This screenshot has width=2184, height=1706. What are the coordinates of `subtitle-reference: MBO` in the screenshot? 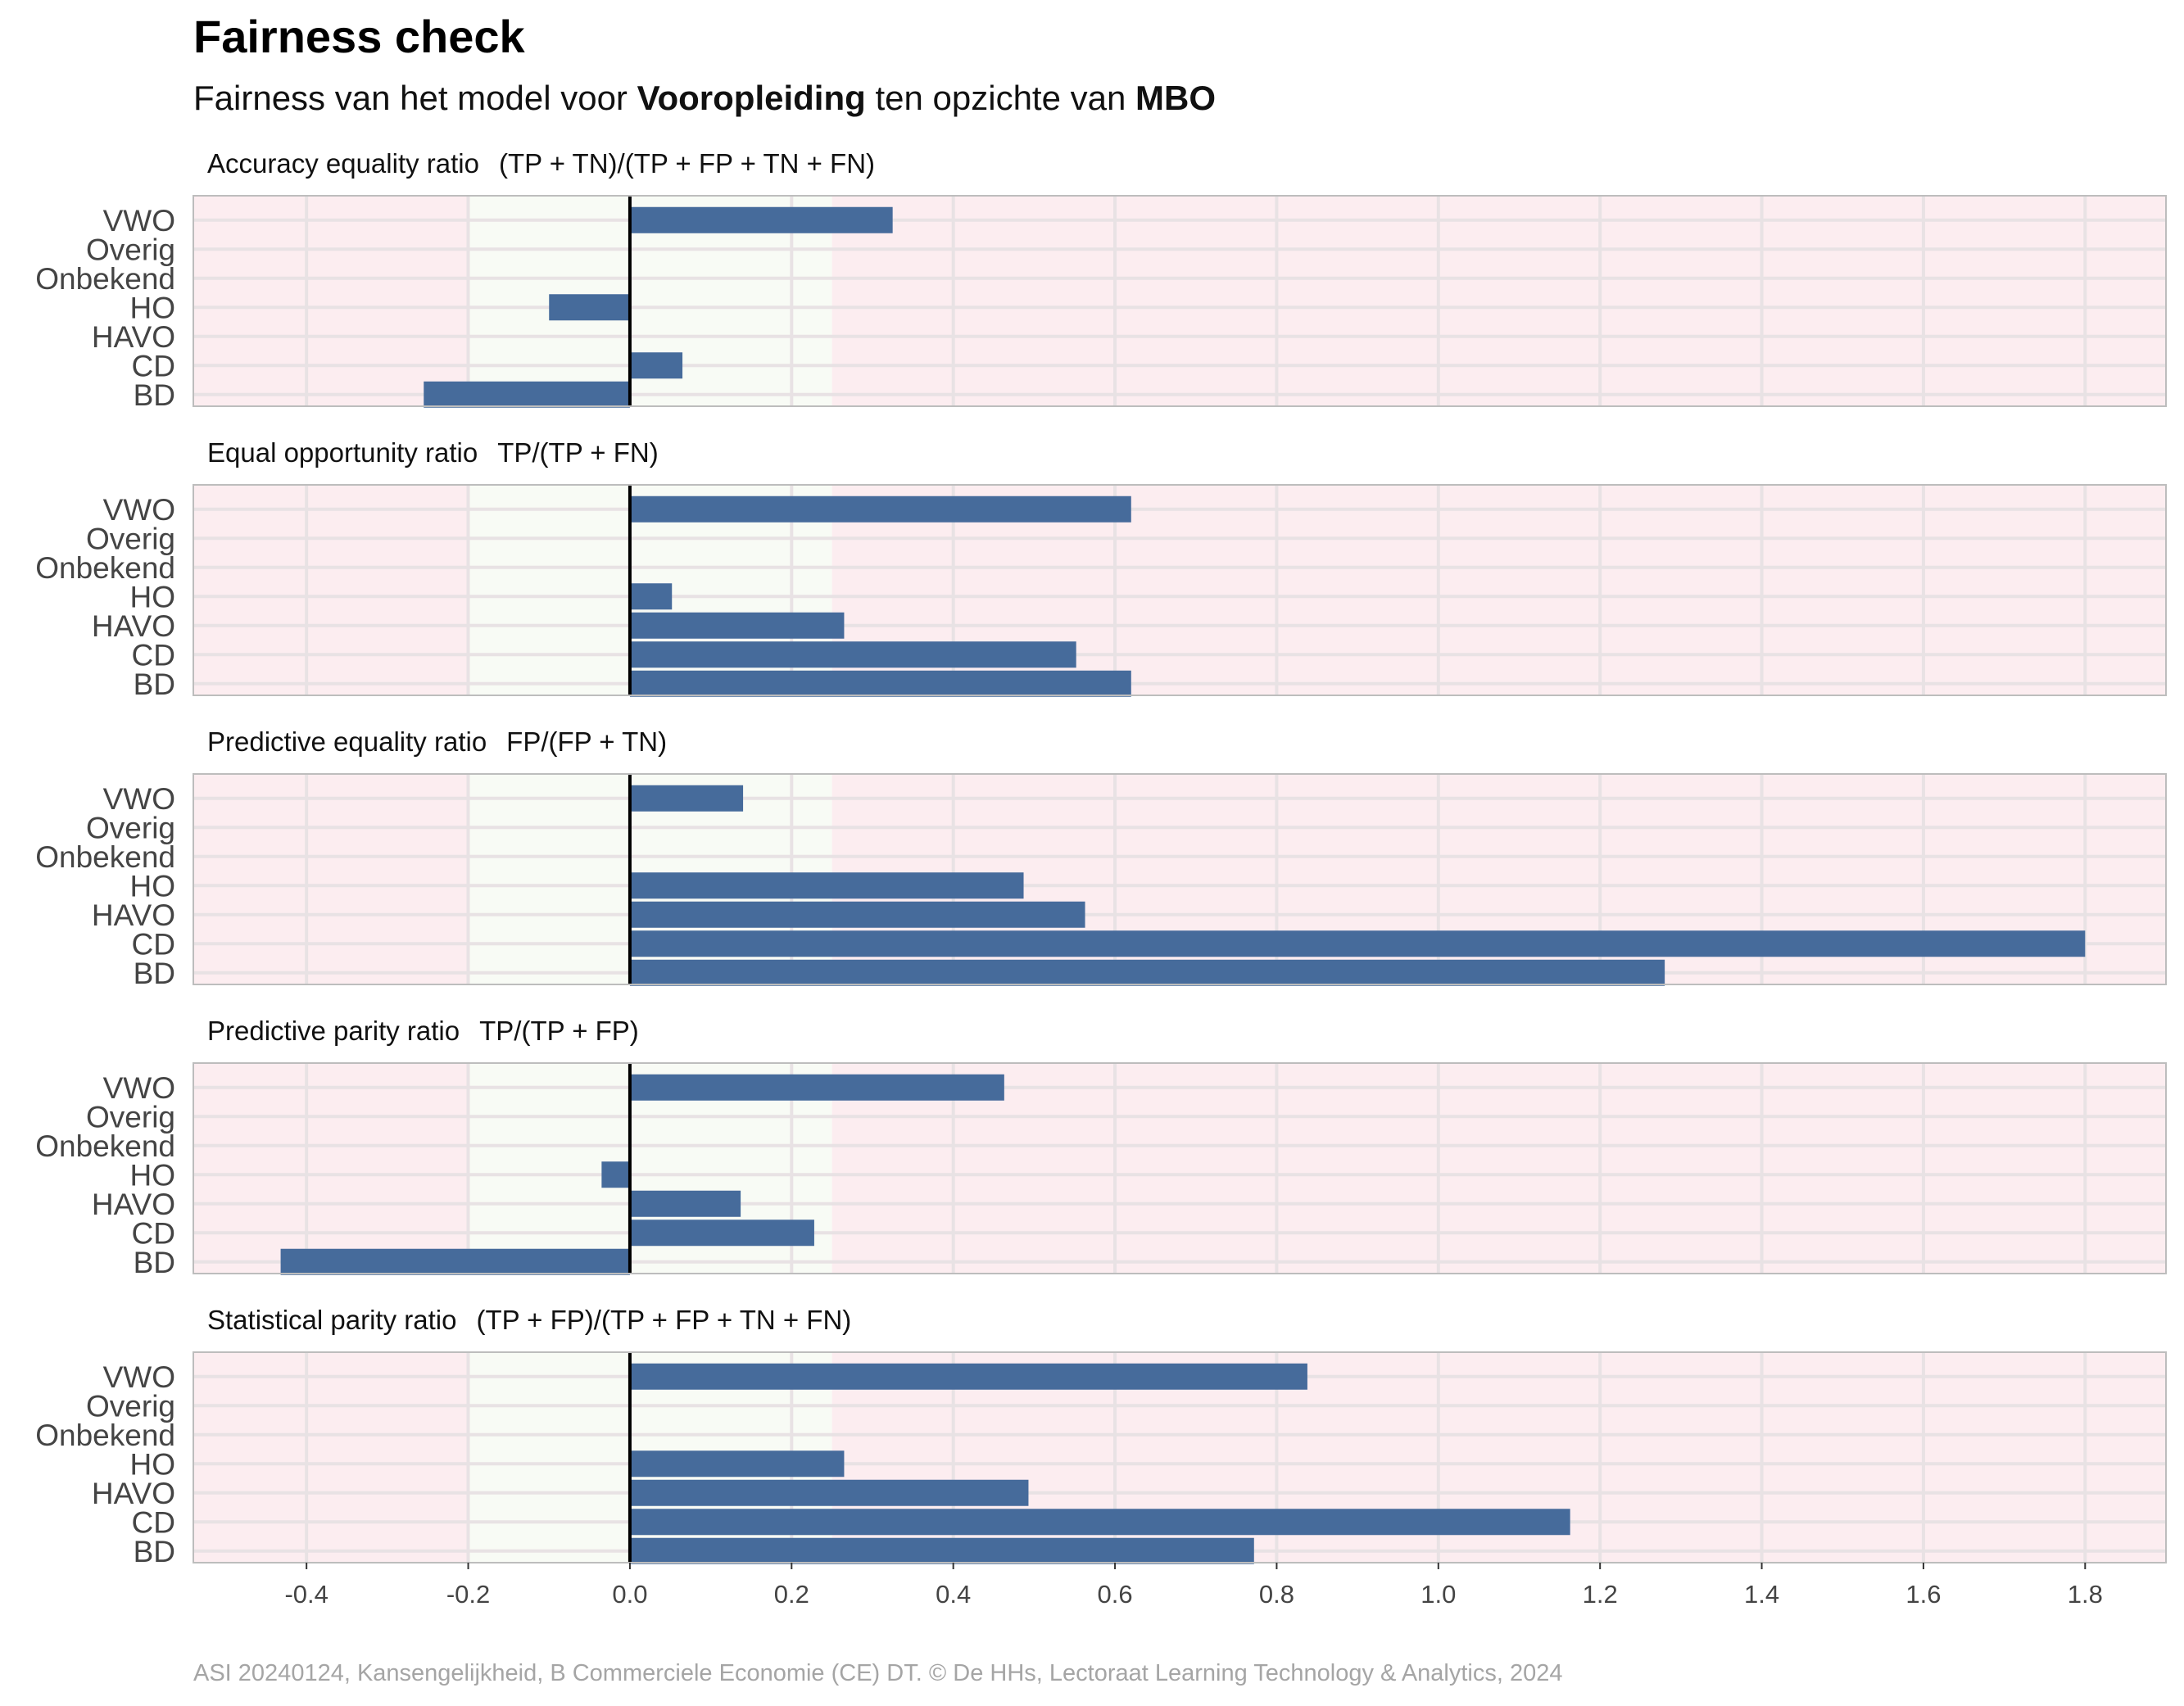 It's located at (1175, 98).